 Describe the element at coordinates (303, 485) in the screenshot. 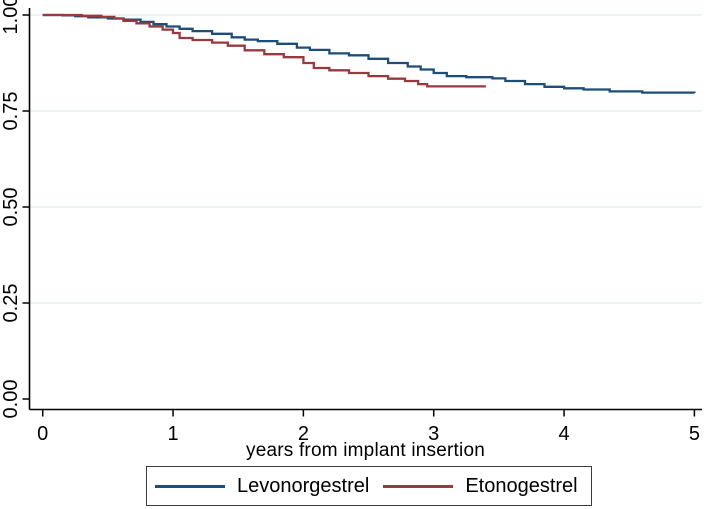

I see `legend-label-levonorgestrel: Levonorgestrel` at that location.